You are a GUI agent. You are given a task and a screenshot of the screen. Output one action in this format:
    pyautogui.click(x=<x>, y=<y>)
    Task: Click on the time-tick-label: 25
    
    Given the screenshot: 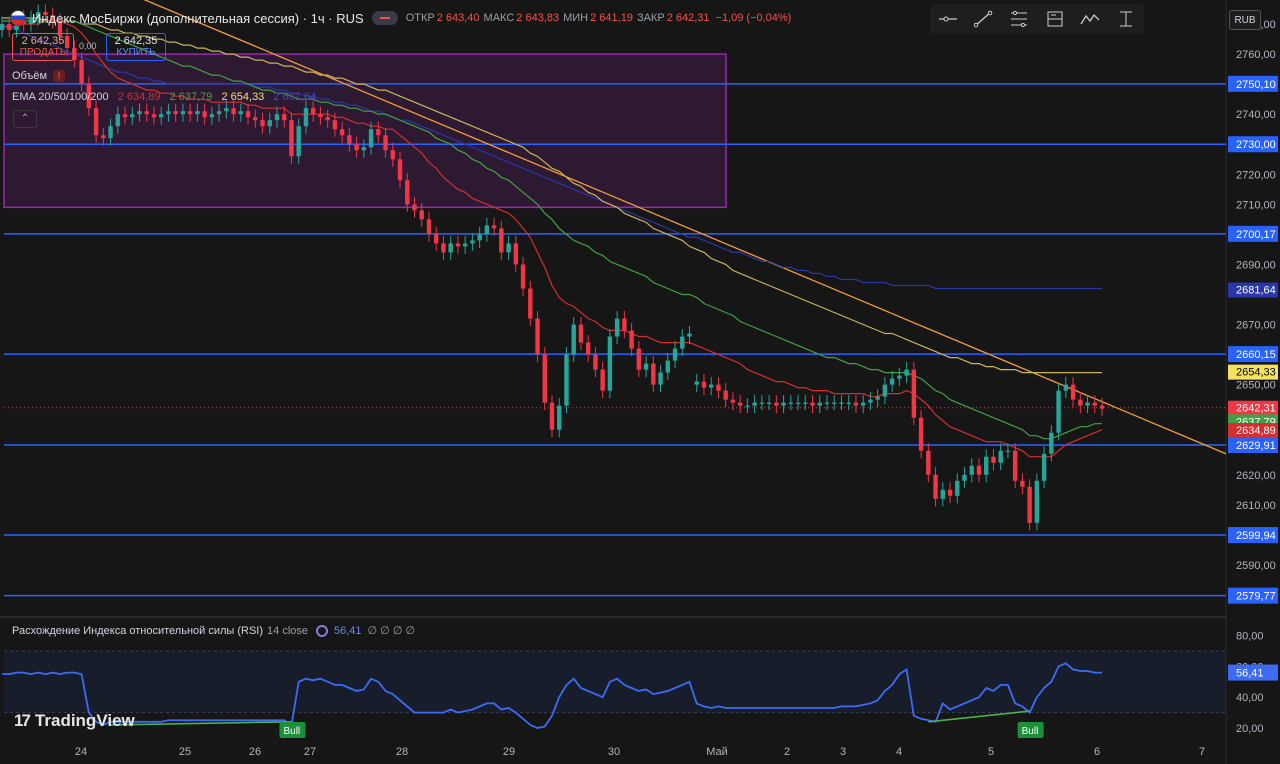 What is the action you would take?
    pyautogui.click(x=185, y=752)
    